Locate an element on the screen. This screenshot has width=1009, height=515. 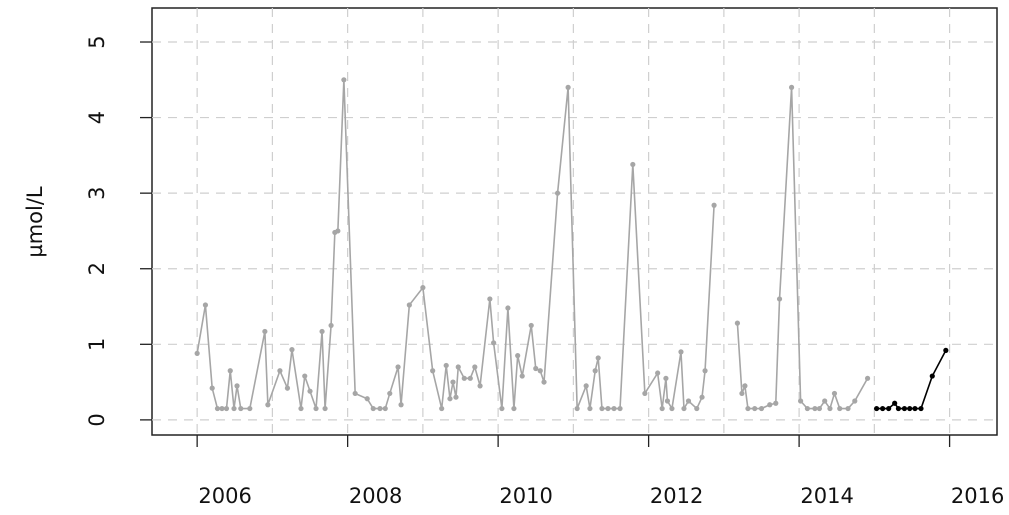
x-tick-label: 2012 is located at coordinates (676, 496).